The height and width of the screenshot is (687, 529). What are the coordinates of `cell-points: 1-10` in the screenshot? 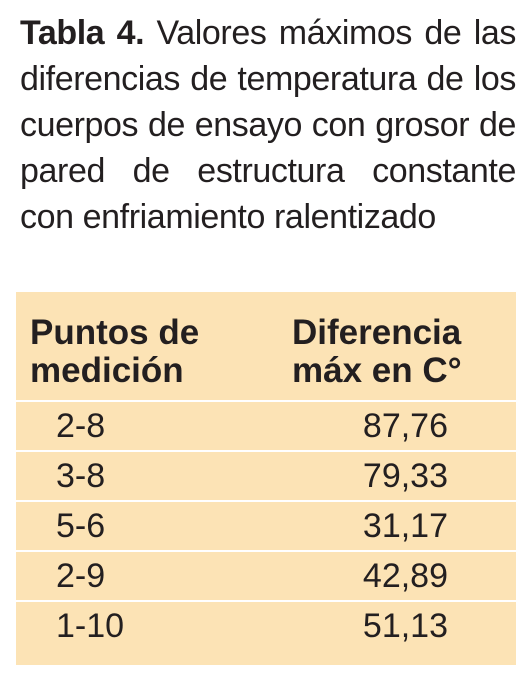 It's located at (138, 625).